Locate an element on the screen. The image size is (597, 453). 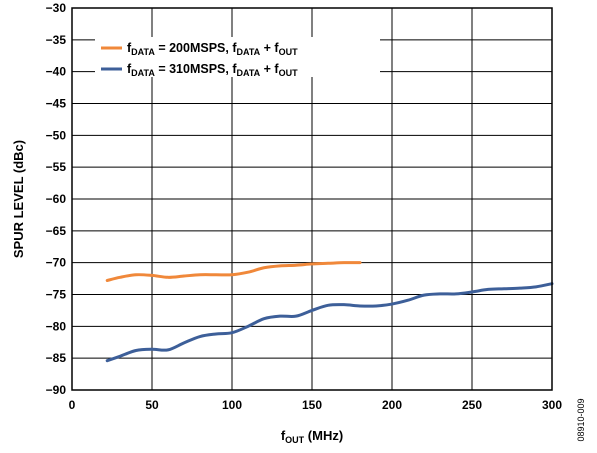
legend-label-2: fDATA = 310MSPS, fDATA + fOUT is located at coordinates (212, 70).